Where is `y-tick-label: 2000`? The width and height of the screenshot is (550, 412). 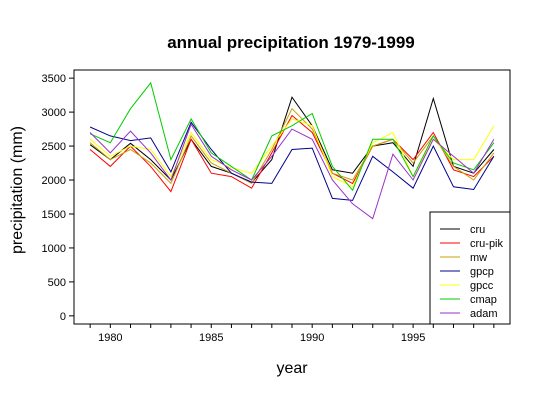 y-tick-label: 2000 is located at coordinates (54, 181).